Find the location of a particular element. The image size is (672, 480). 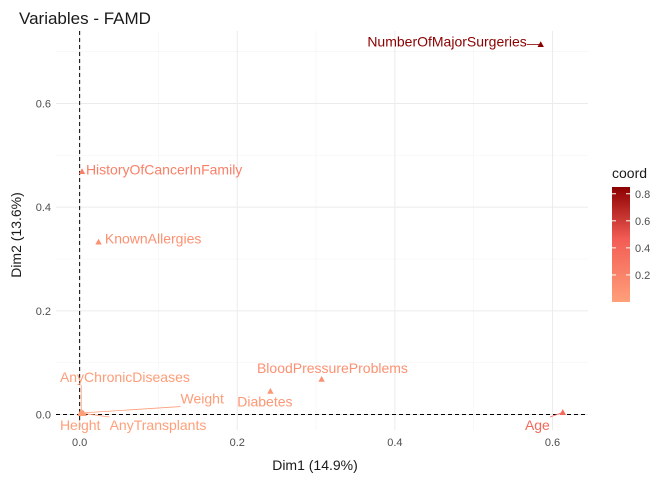

y-axis-ticks: 0.0 0.2 0.4 0.6 is located at coordinates (43, 260).